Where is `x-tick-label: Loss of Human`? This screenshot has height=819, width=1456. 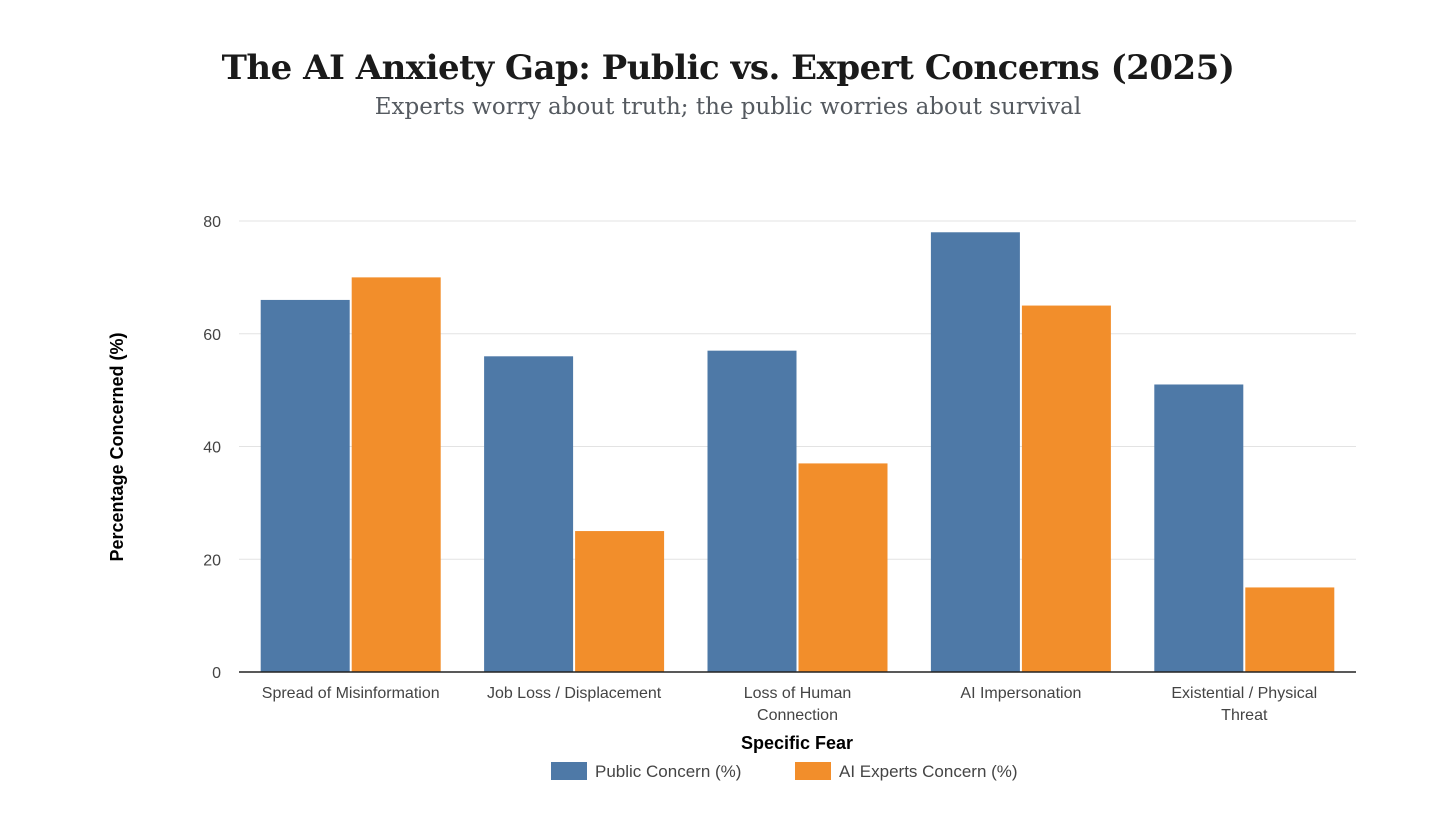
x-tick-label: Loss of Human is located at coordinates (798, 693).